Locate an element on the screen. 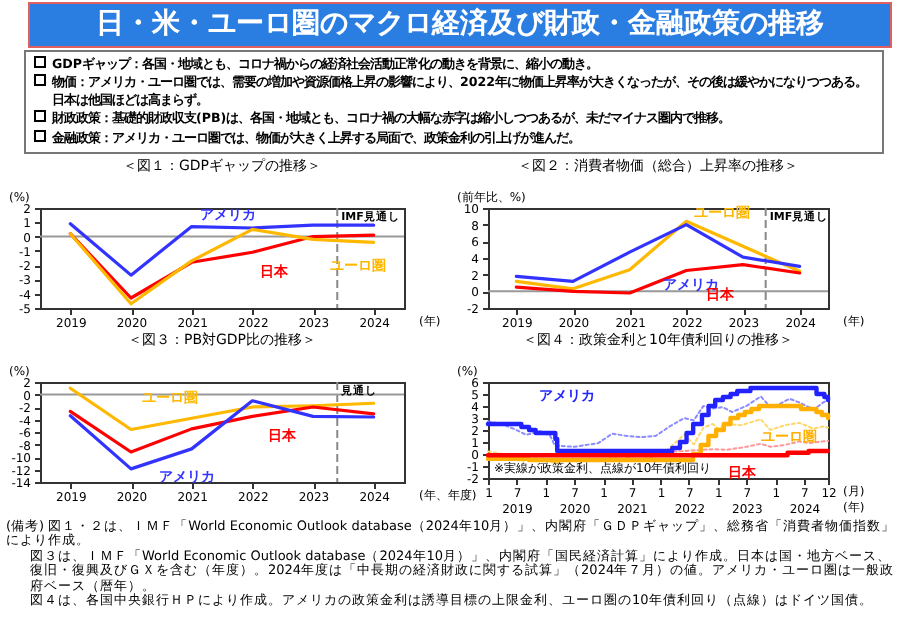 The height and width of the screenshot is (640, 906). text: 日・米・ユーロ圏のマクロ経済及び財政・金融政策の推移 is located at coordinates (460, 25).